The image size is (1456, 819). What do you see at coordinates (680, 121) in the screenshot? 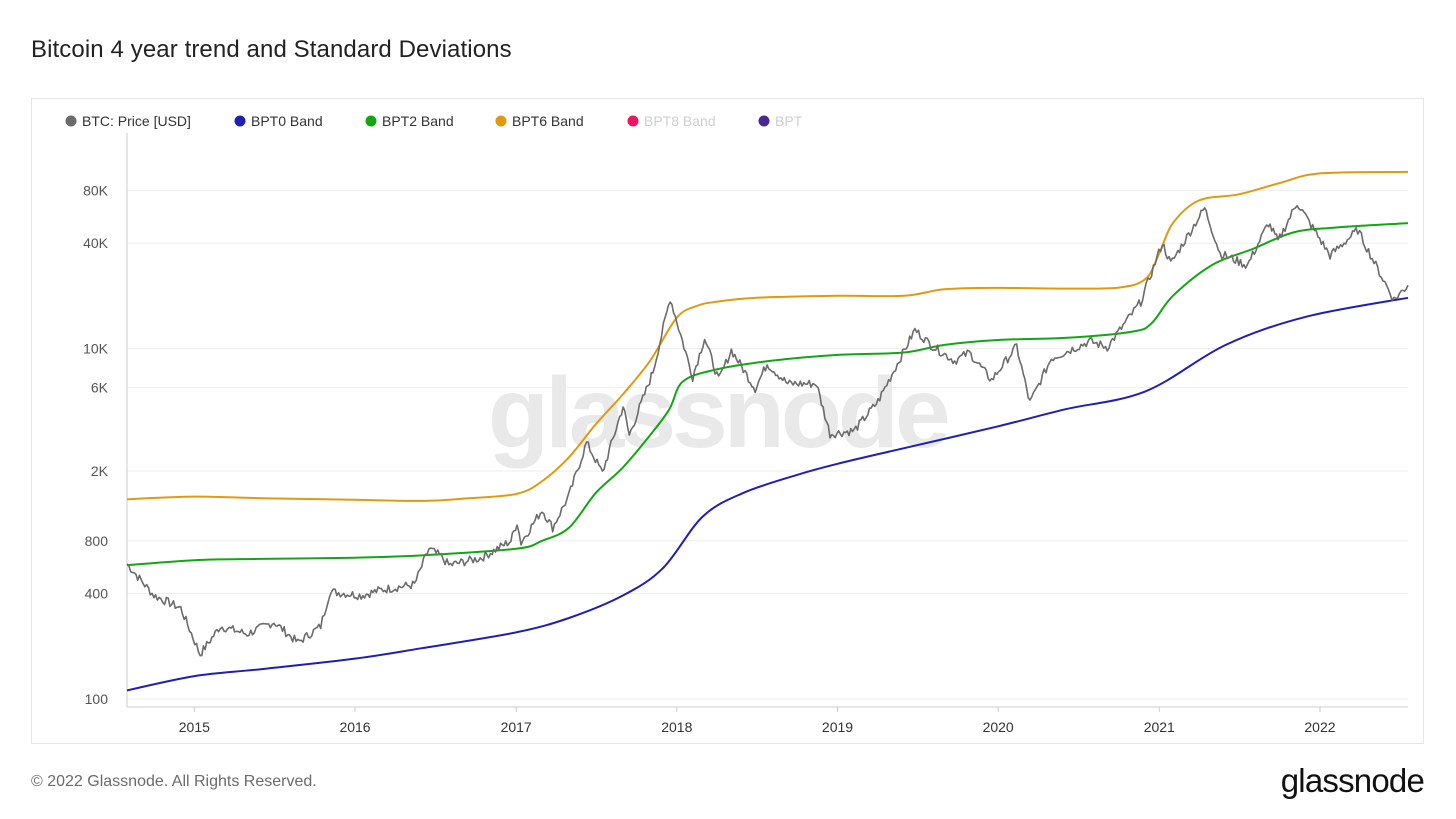
I see `legend-label-bpt8: BPT8 Band` at bounding box center [680, 121].